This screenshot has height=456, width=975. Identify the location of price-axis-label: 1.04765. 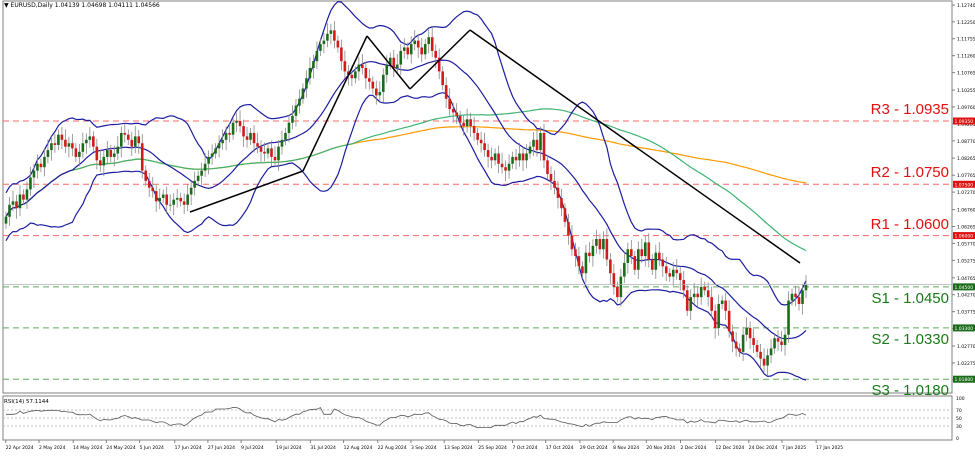
(966, 279).